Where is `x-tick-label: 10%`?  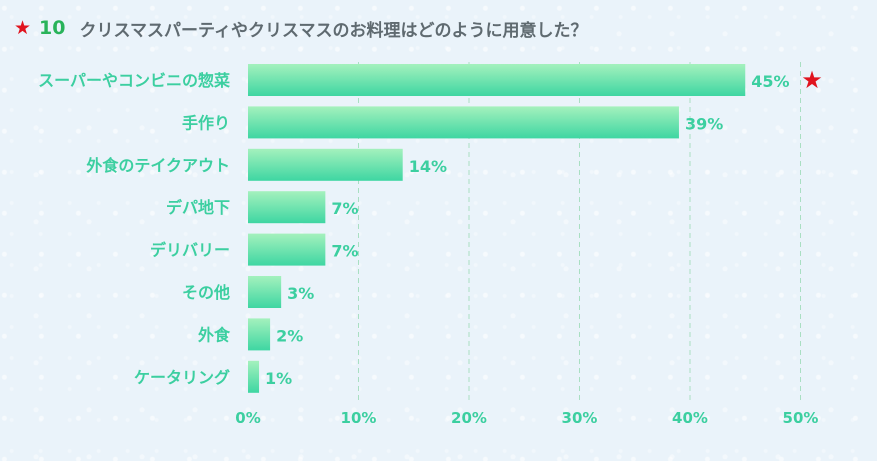 x-tick-label: 10% is located at coordinates (359, 418).